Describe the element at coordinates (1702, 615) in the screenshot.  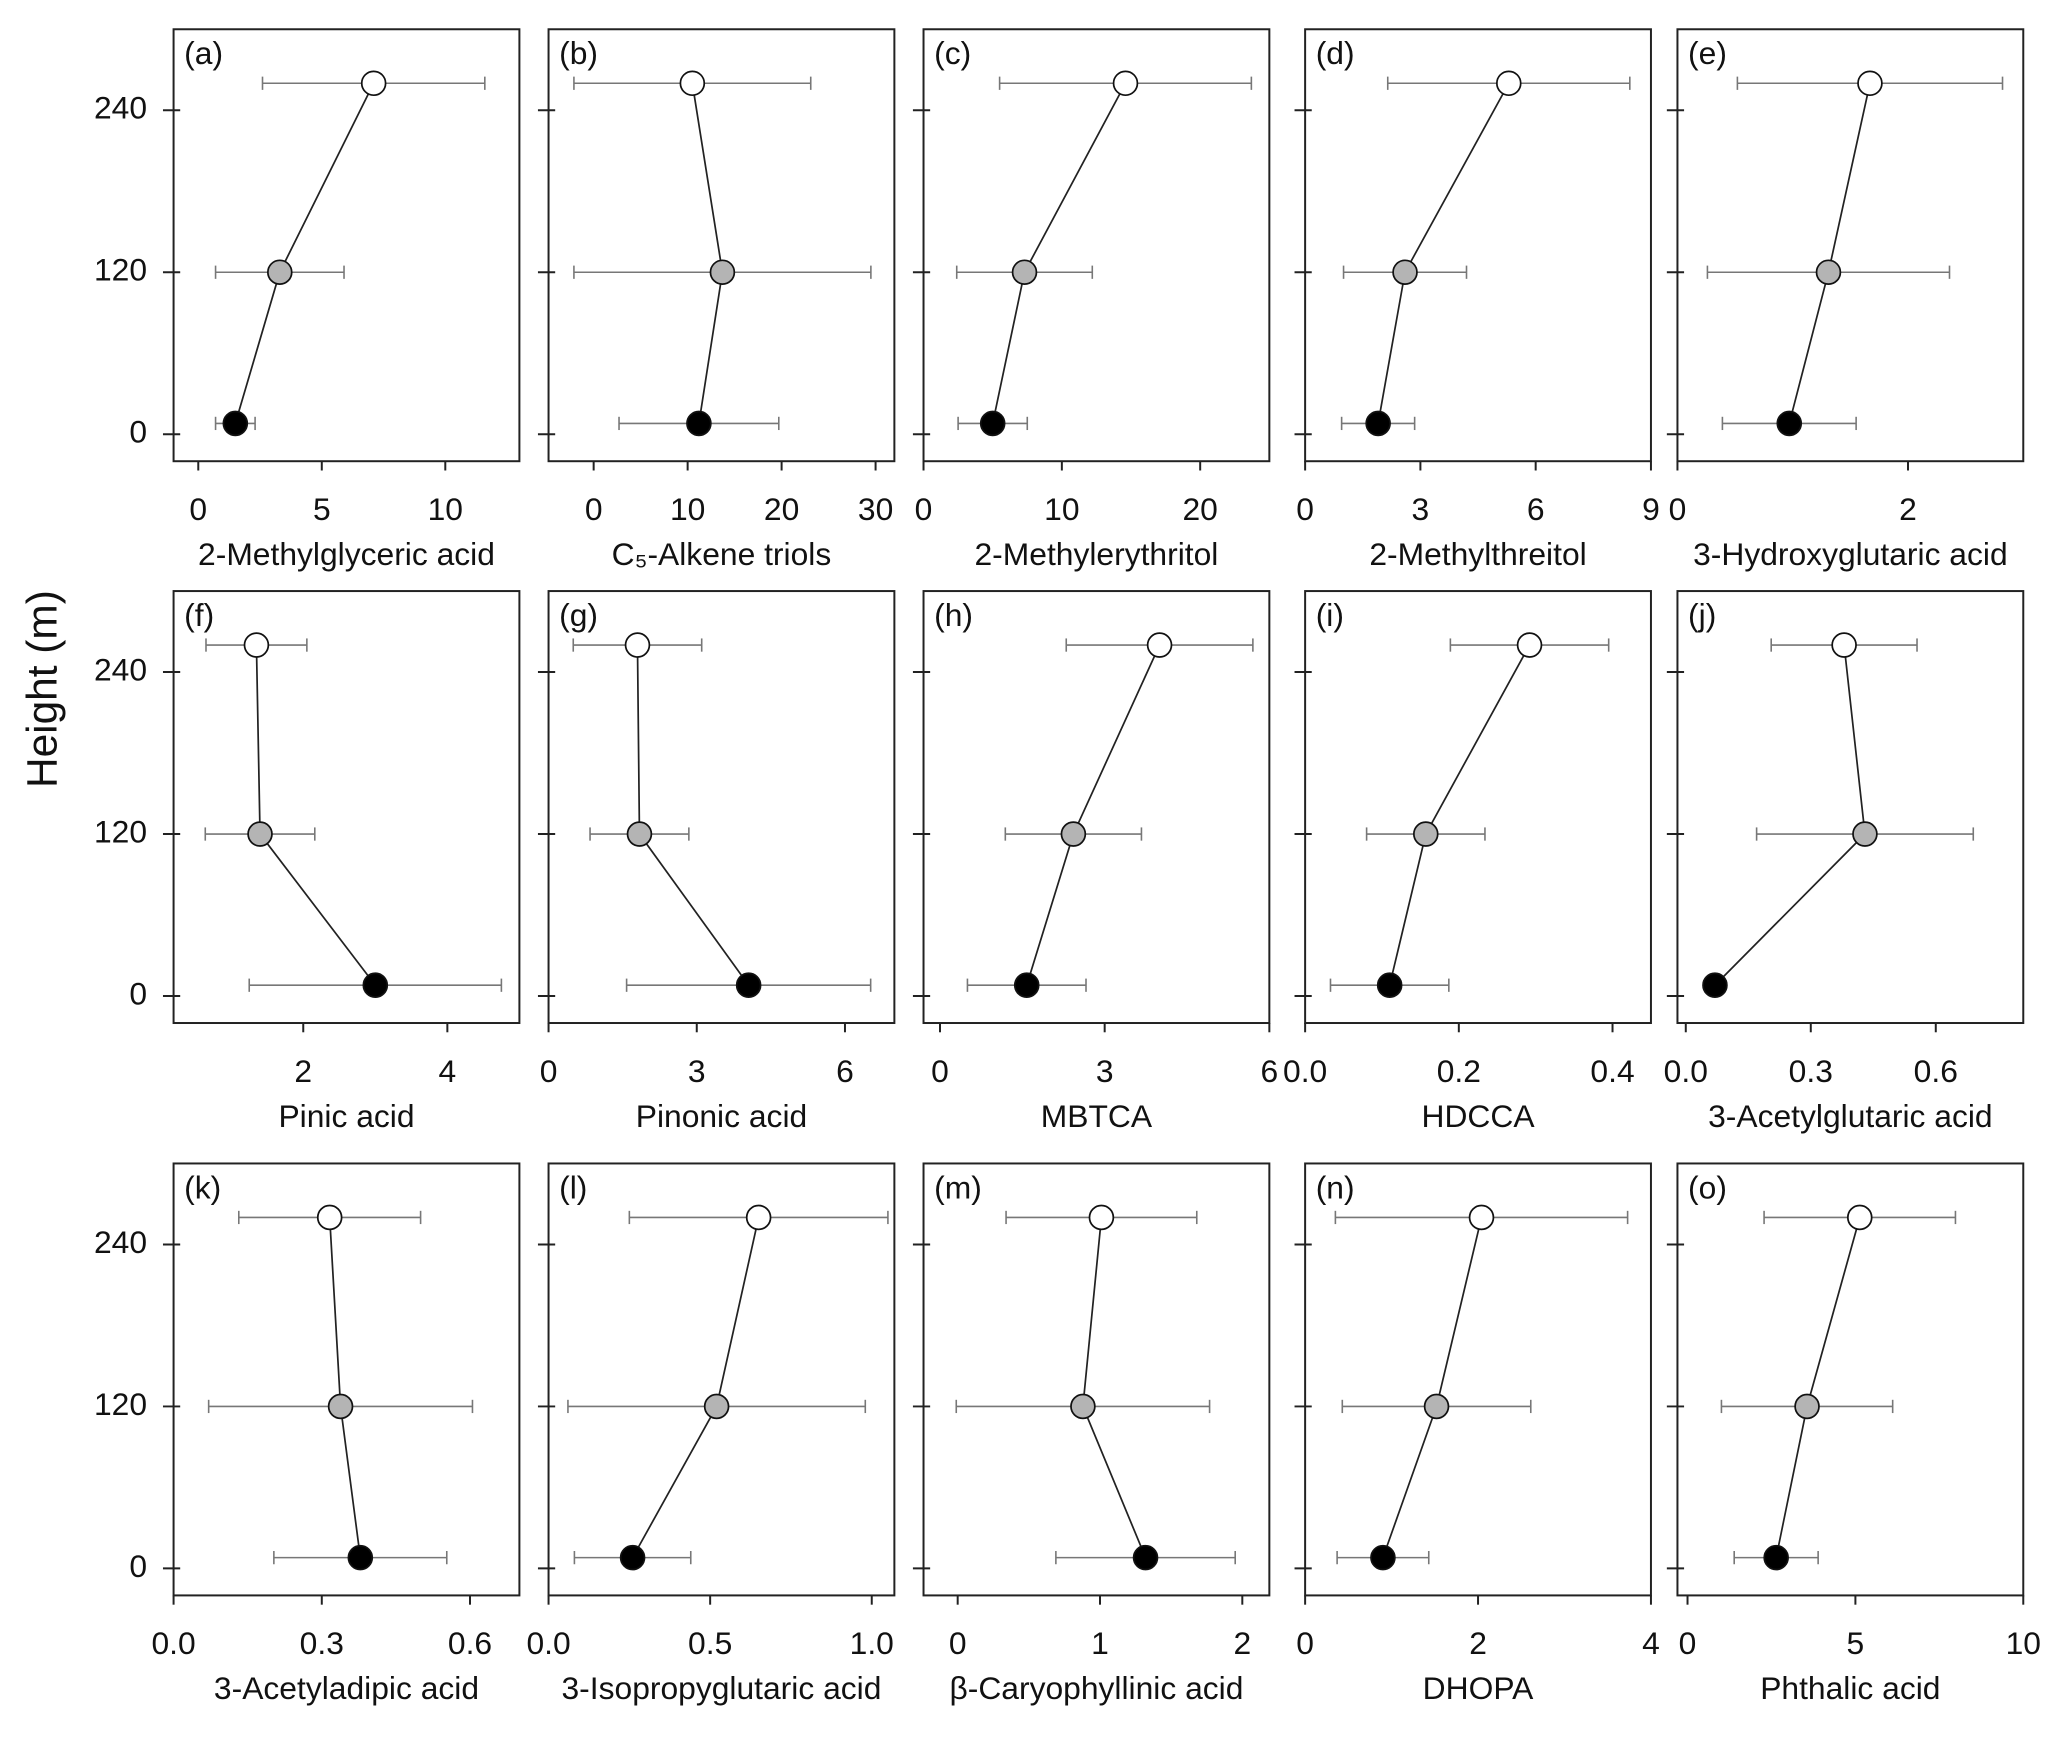
I see `panel-label: (j)` at that location.